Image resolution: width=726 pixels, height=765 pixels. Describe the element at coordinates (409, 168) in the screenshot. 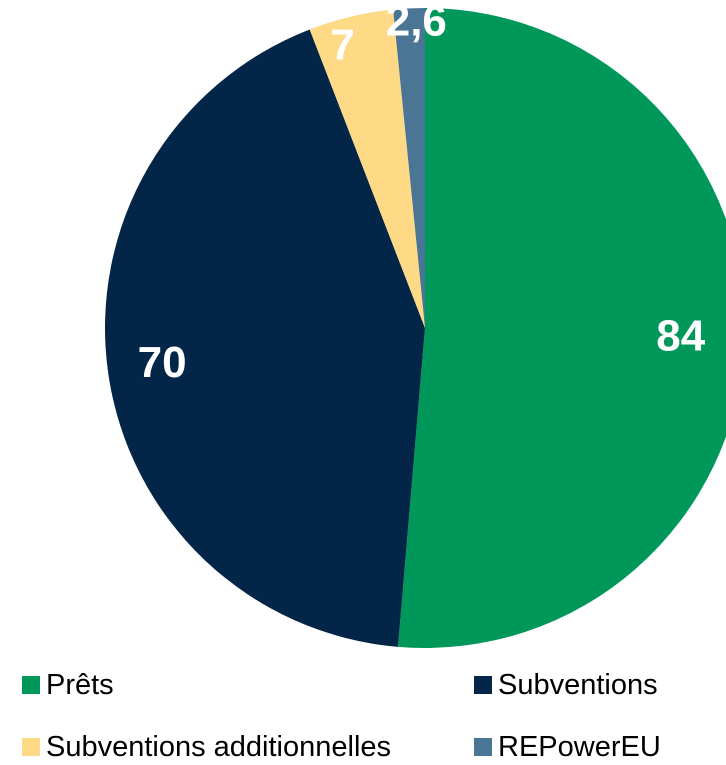

I see `pie-slice-repowereu` at that location.